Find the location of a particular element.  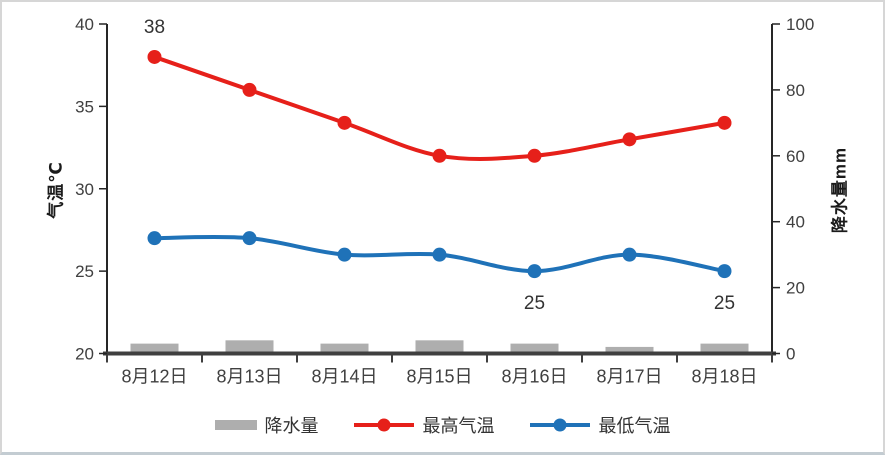

legend-label-precipitation: 降水量 is located at coordinates (291, 426).